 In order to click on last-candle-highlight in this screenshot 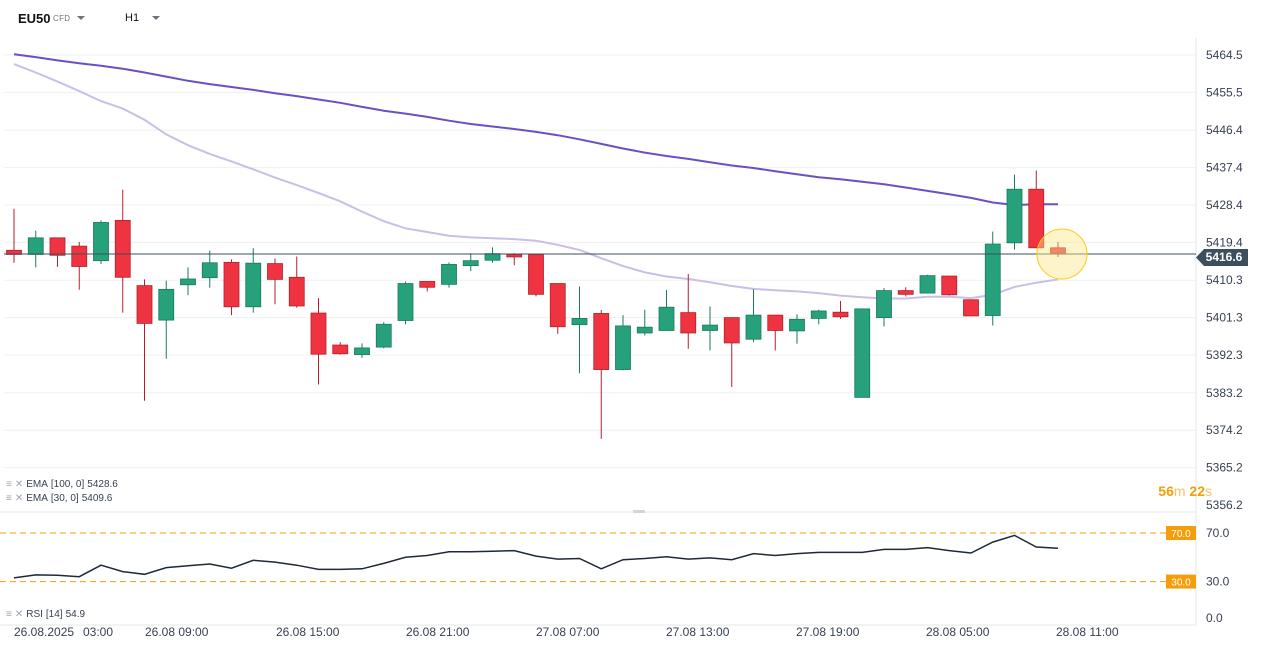, I will do `click(1062, 254)`.